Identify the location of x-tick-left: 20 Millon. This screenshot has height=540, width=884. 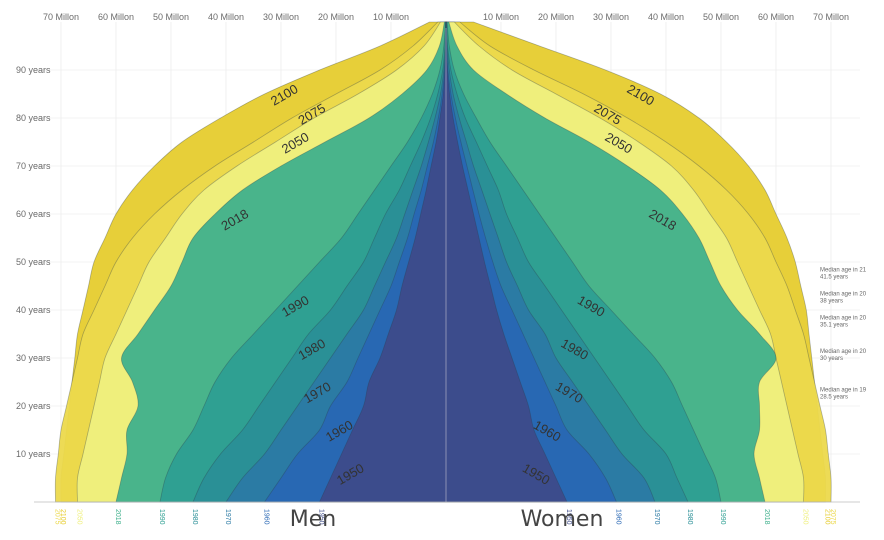
(336, 17).